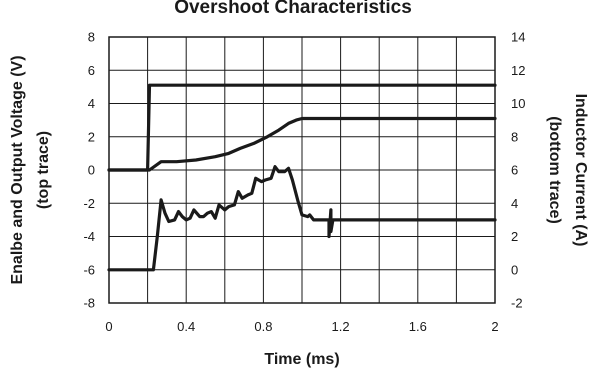  Describe the element at coordinates (518, 37) in the screenshot. I see `y-right-tick-label: 14` at that location.